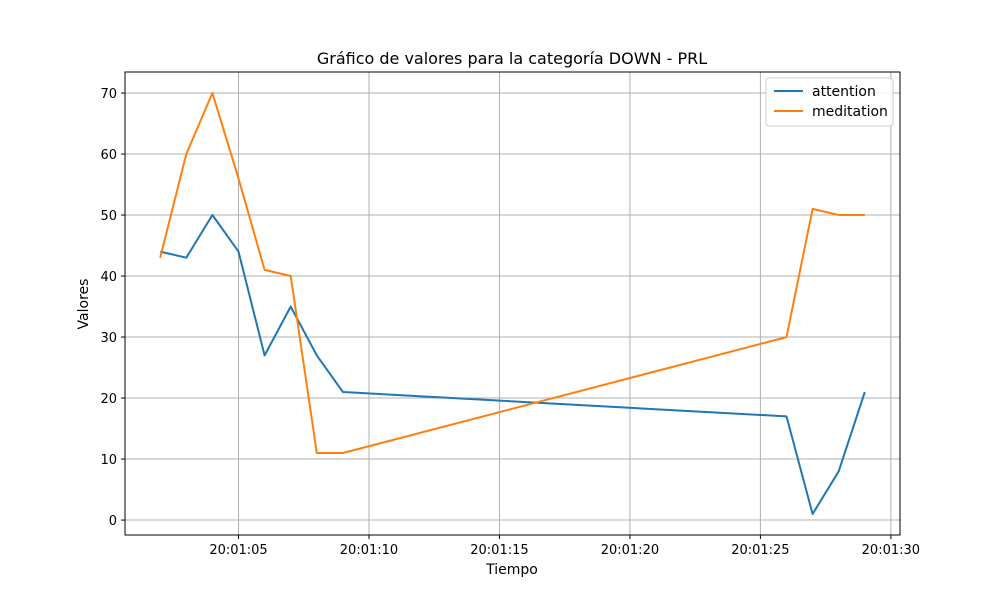 The image size is (1000, 600). What do you see at coordinates (630, 550) in the screenshot?
I see `x-tick-label: 20:01:20` at bounding box center [630, 550].